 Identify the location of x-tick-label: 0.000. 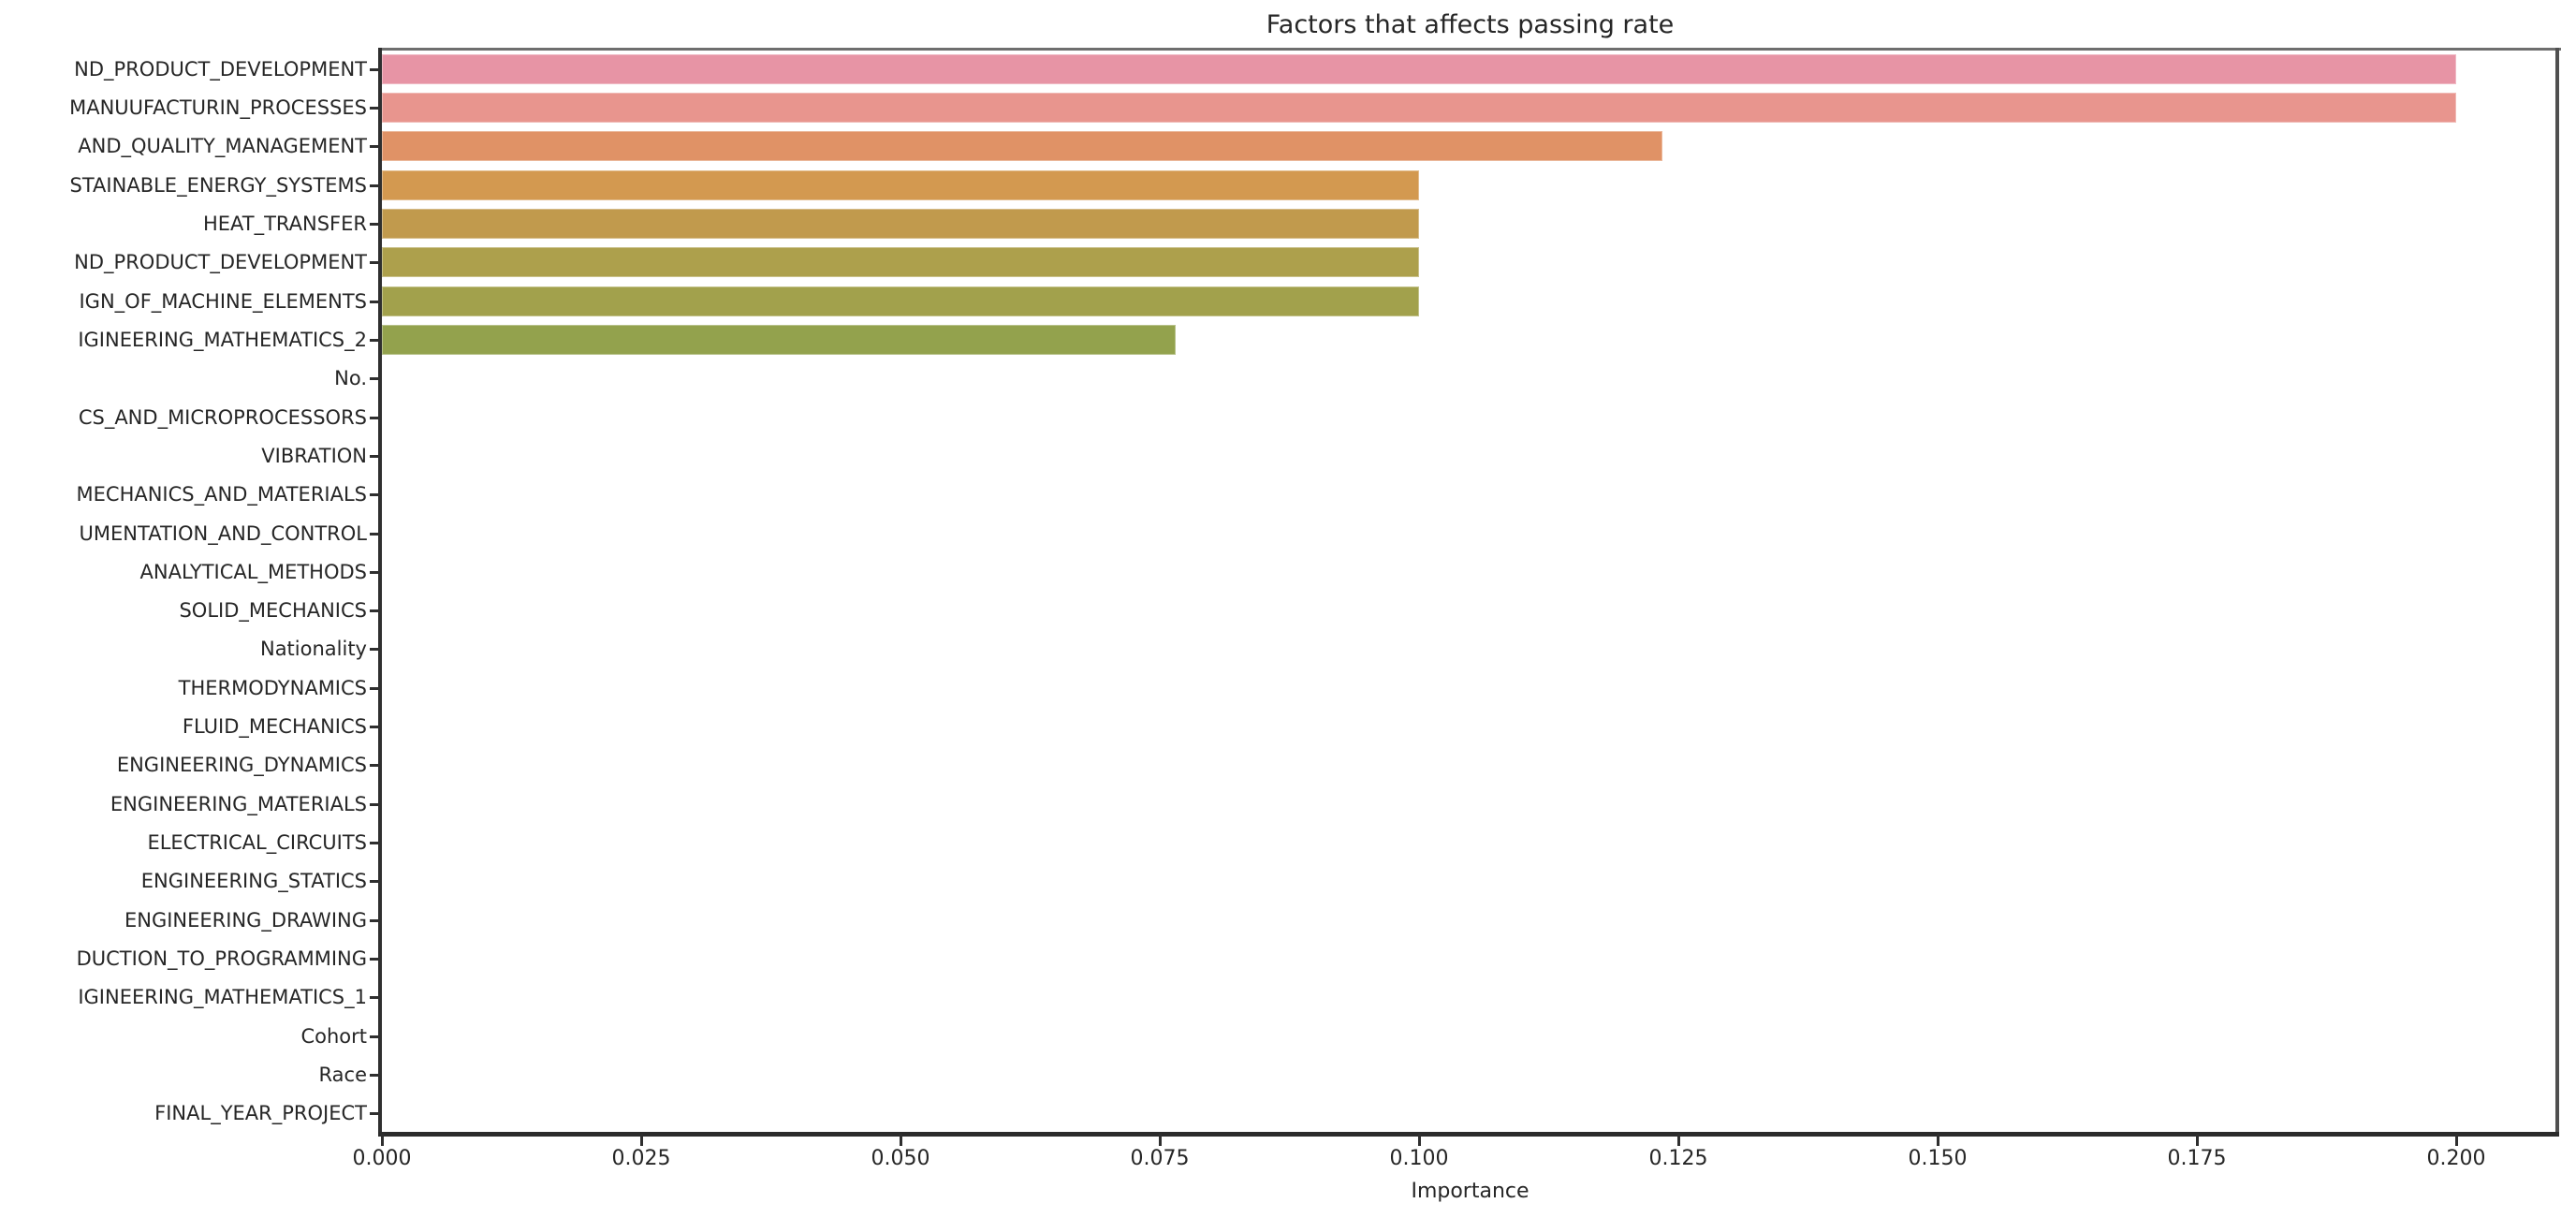
(382, 1158).